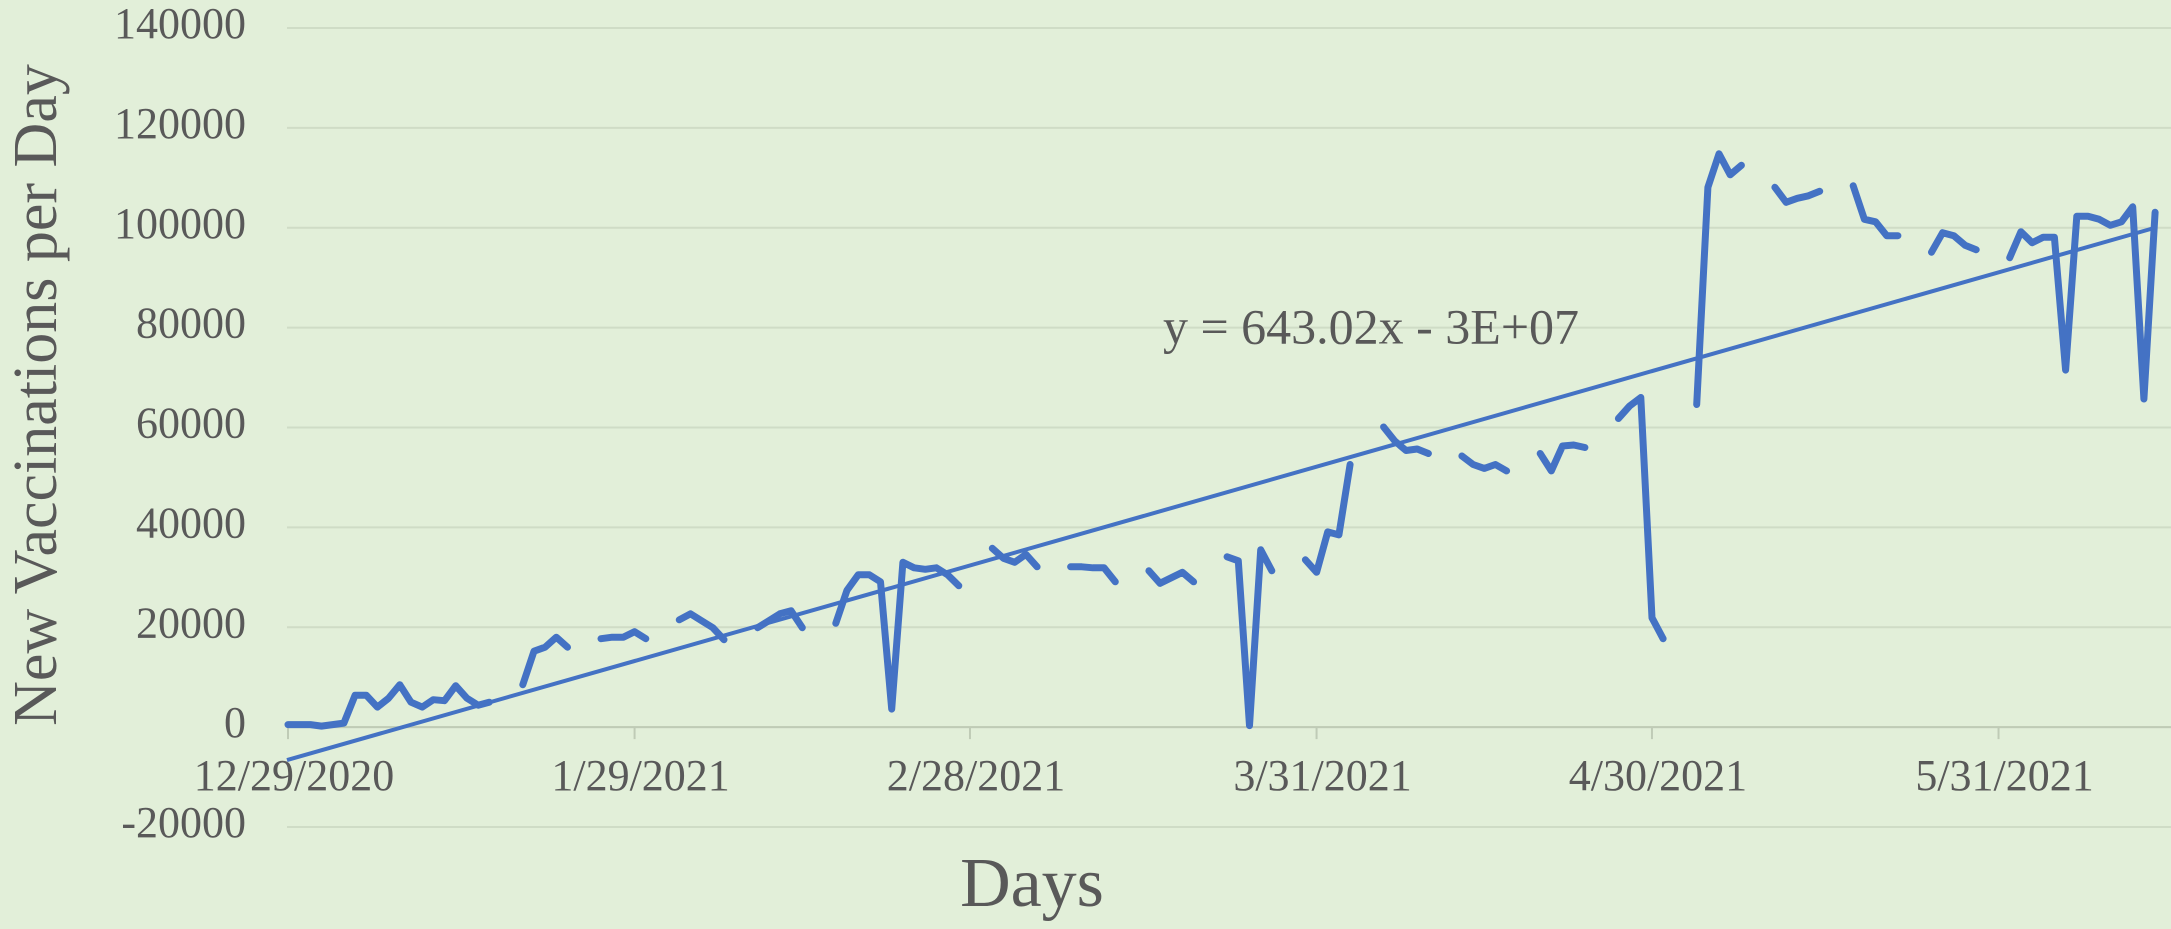  Describe the element at coordinates (191, 323) in the screenshot. I see `y-tick-label: 80000` at that location.